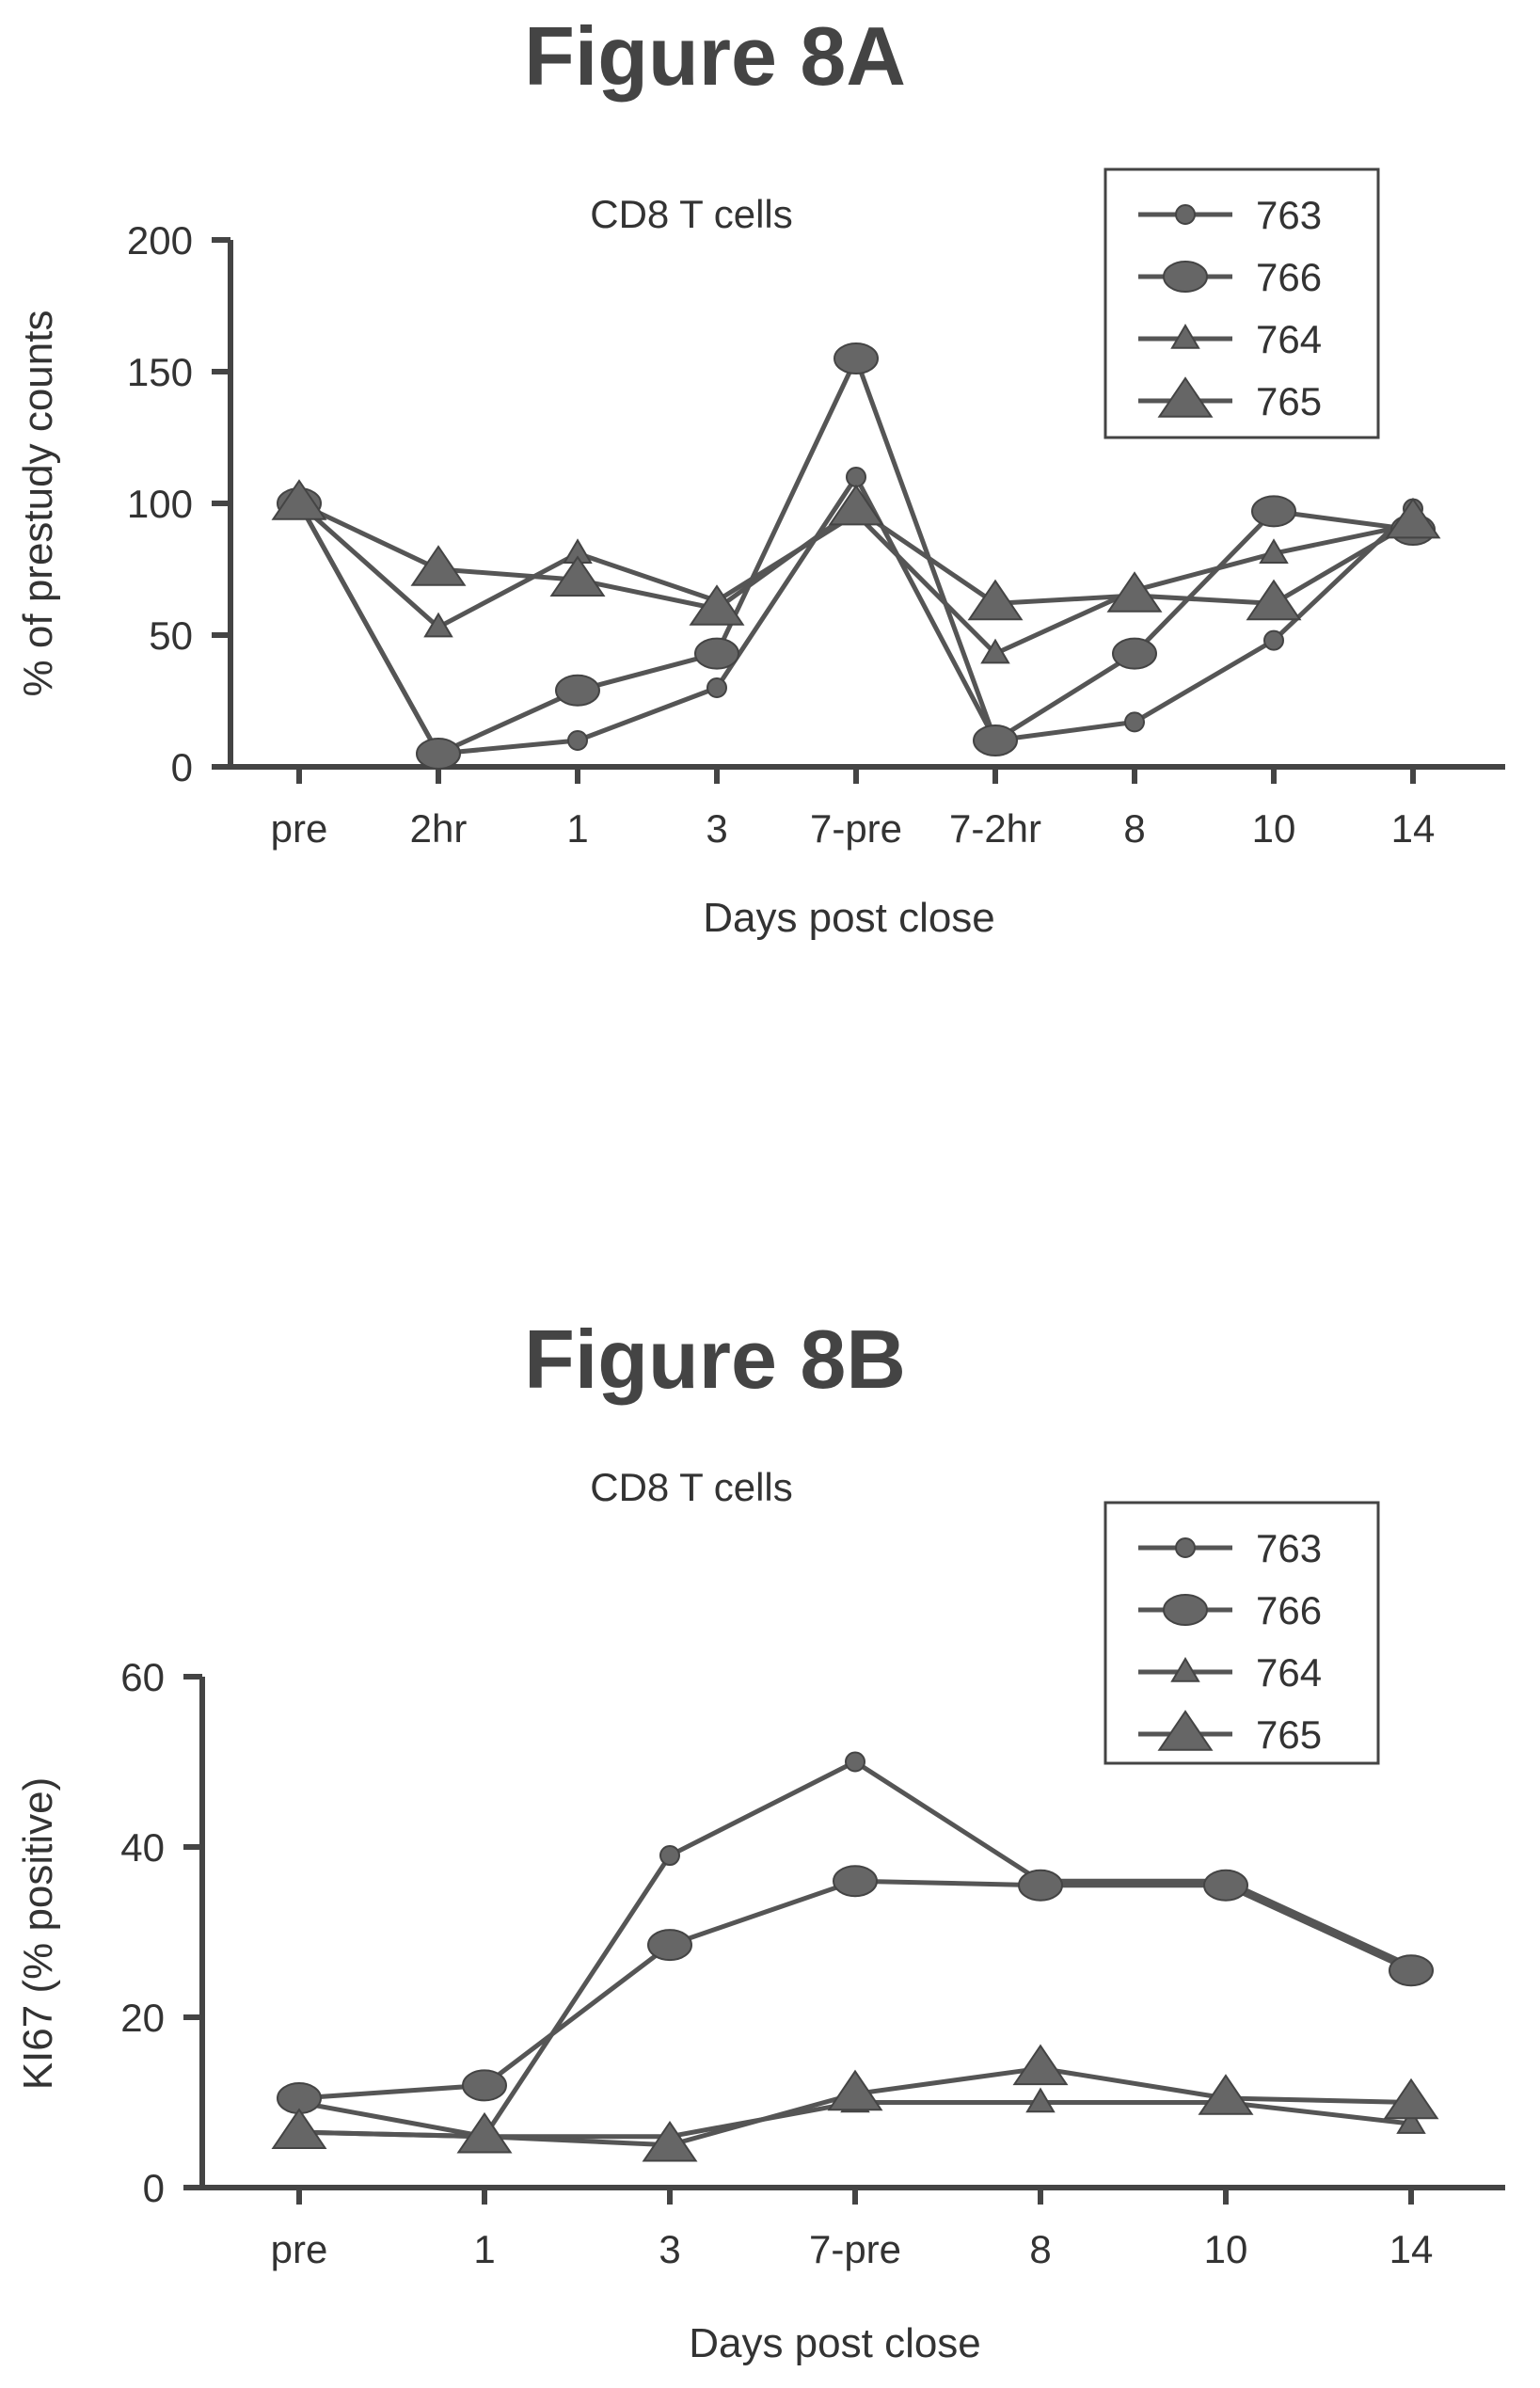  What do you see at coordinates (715, 56) in the screenshot?
I see `figure-8a-title: Figure 8A` at bounding box center [715, 56].